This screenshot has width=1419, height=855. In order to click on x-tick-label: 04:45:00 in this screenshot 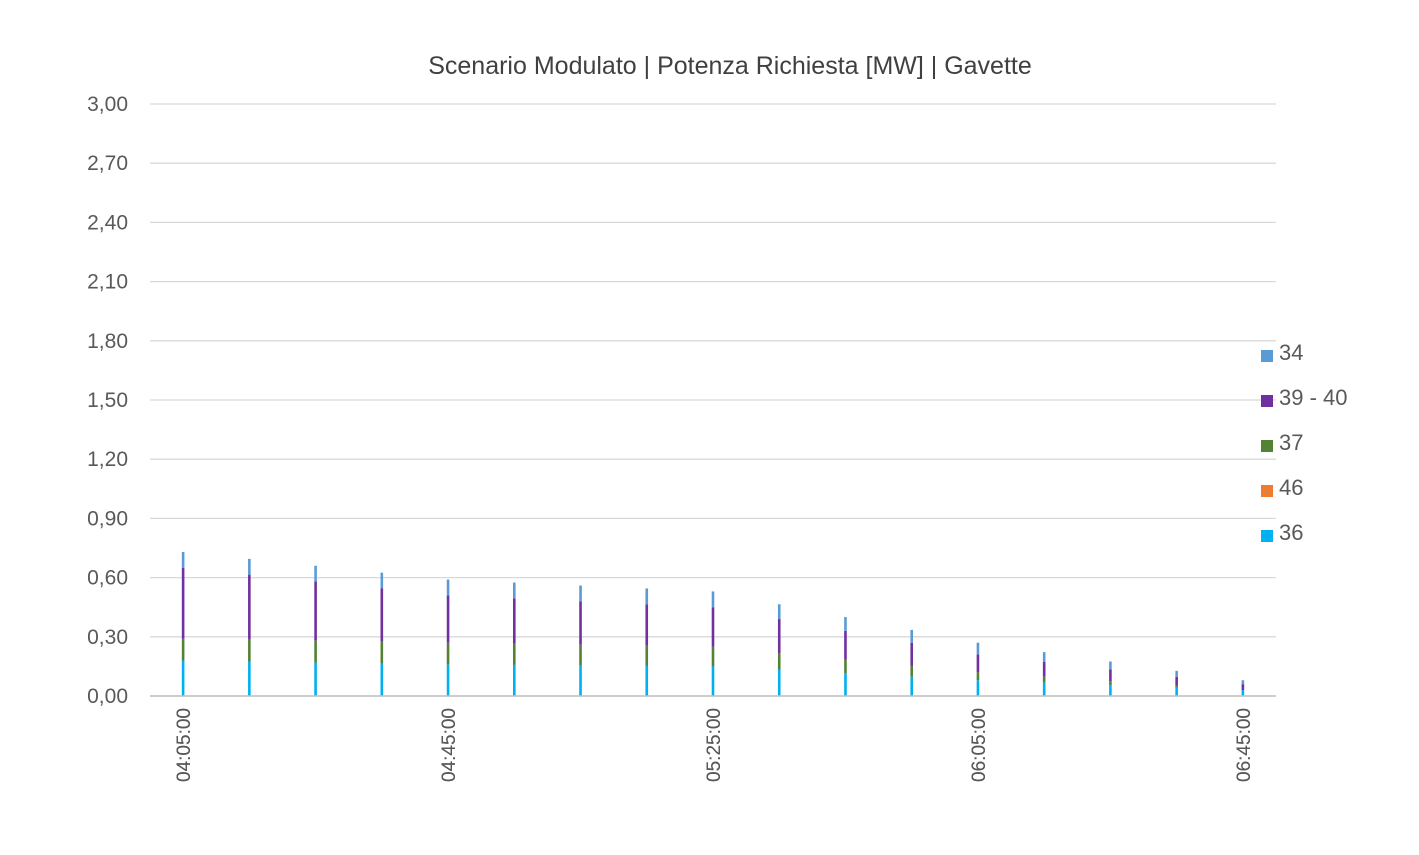, I will do `click(449, 745)`.